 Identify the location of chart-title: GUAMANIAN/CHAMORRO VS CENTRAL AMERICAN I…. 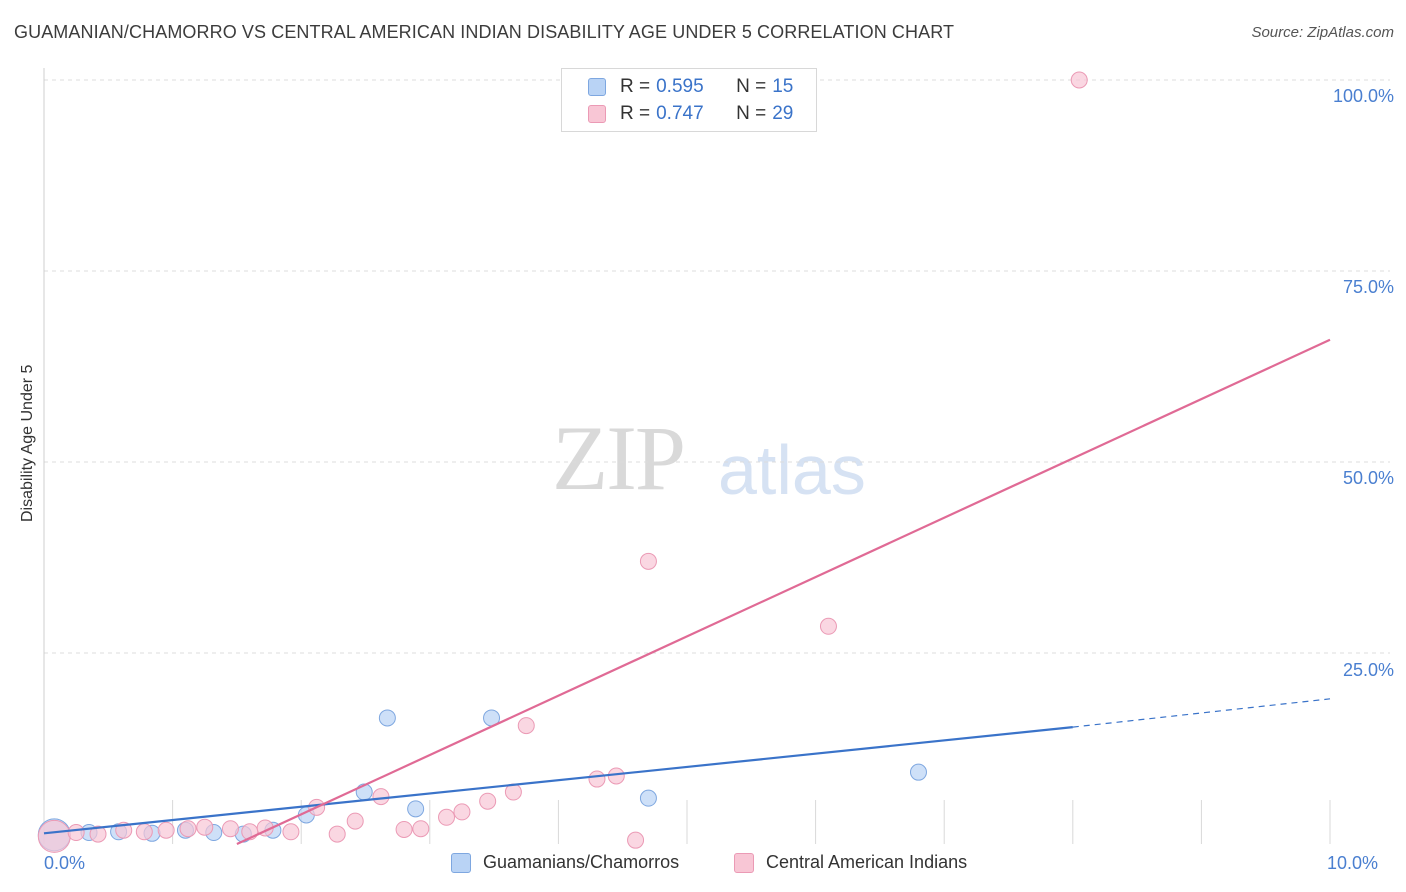
(484, 32).